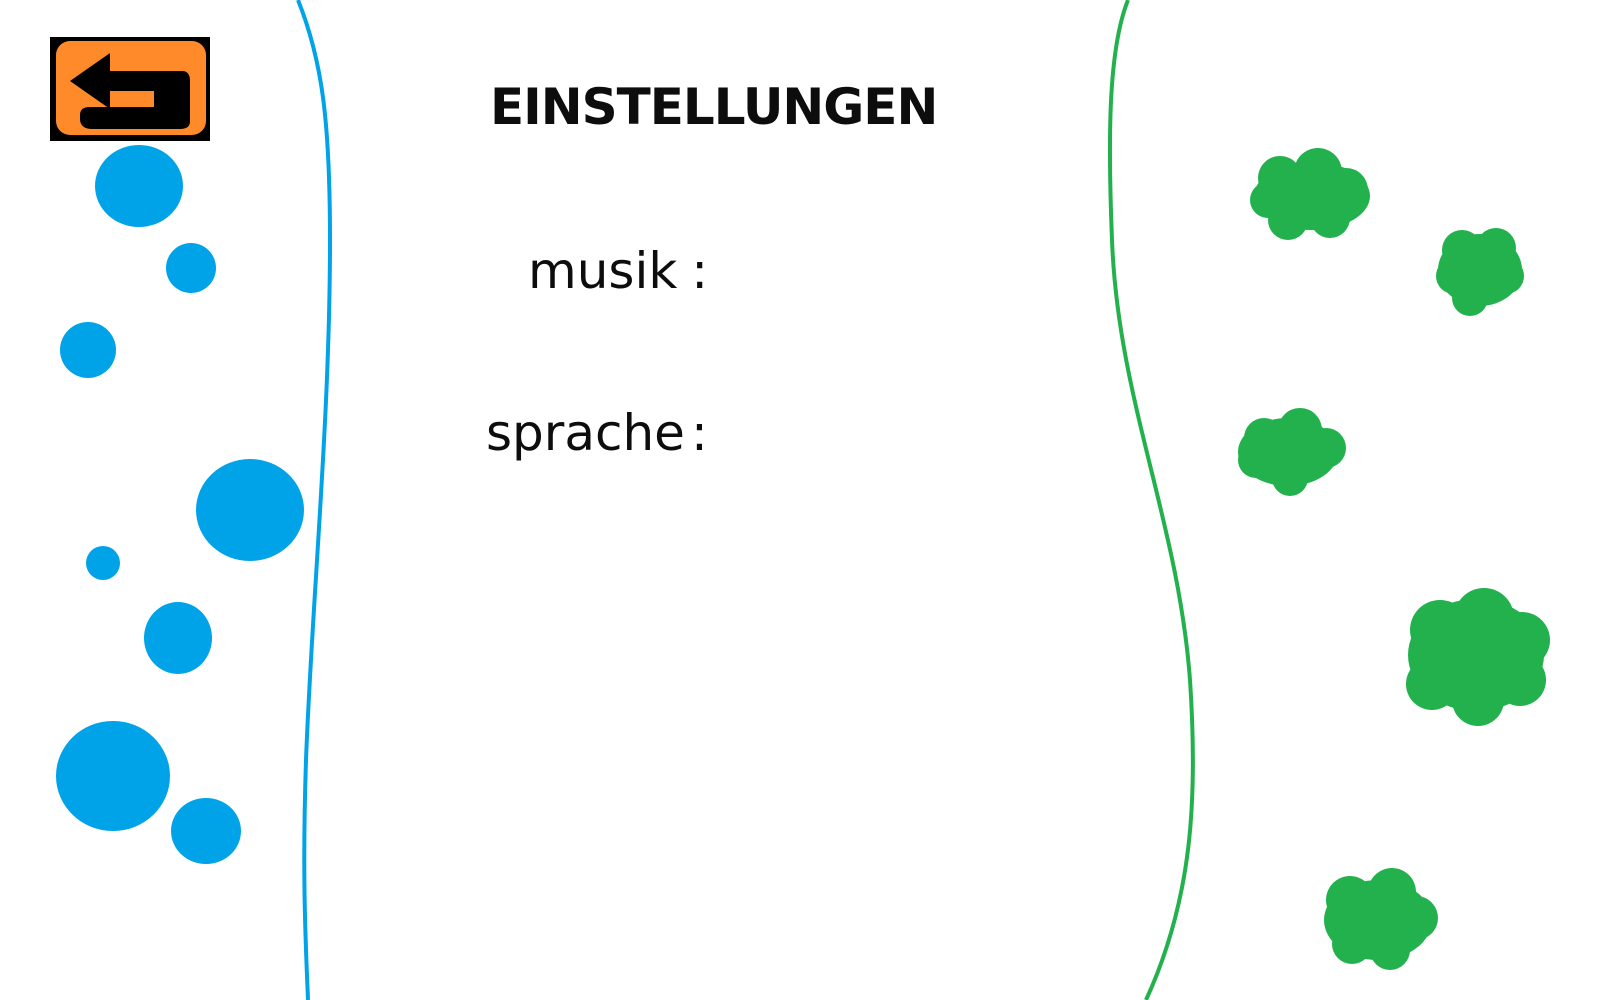 Image resolution: width=1600 pixels, height=1000 pixels. I want to click on water-bubbles, so click(180, 504).